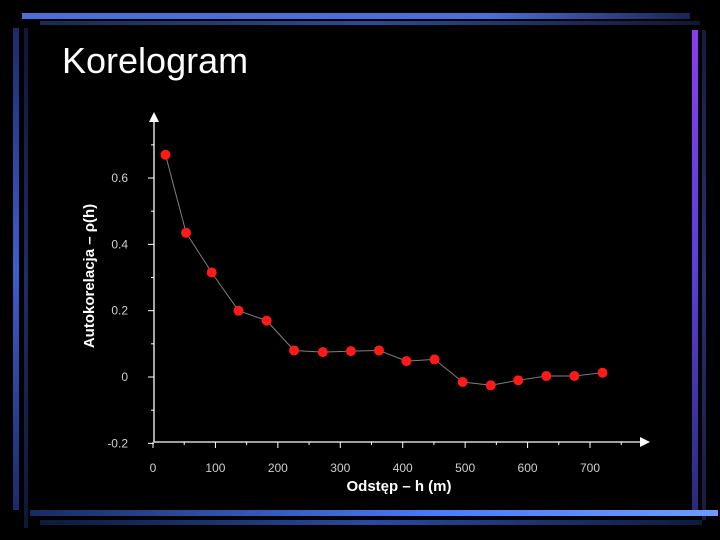 This screenshot has width=720, height=540. I want to click on x-tick-label: 200, so click(278, 468).